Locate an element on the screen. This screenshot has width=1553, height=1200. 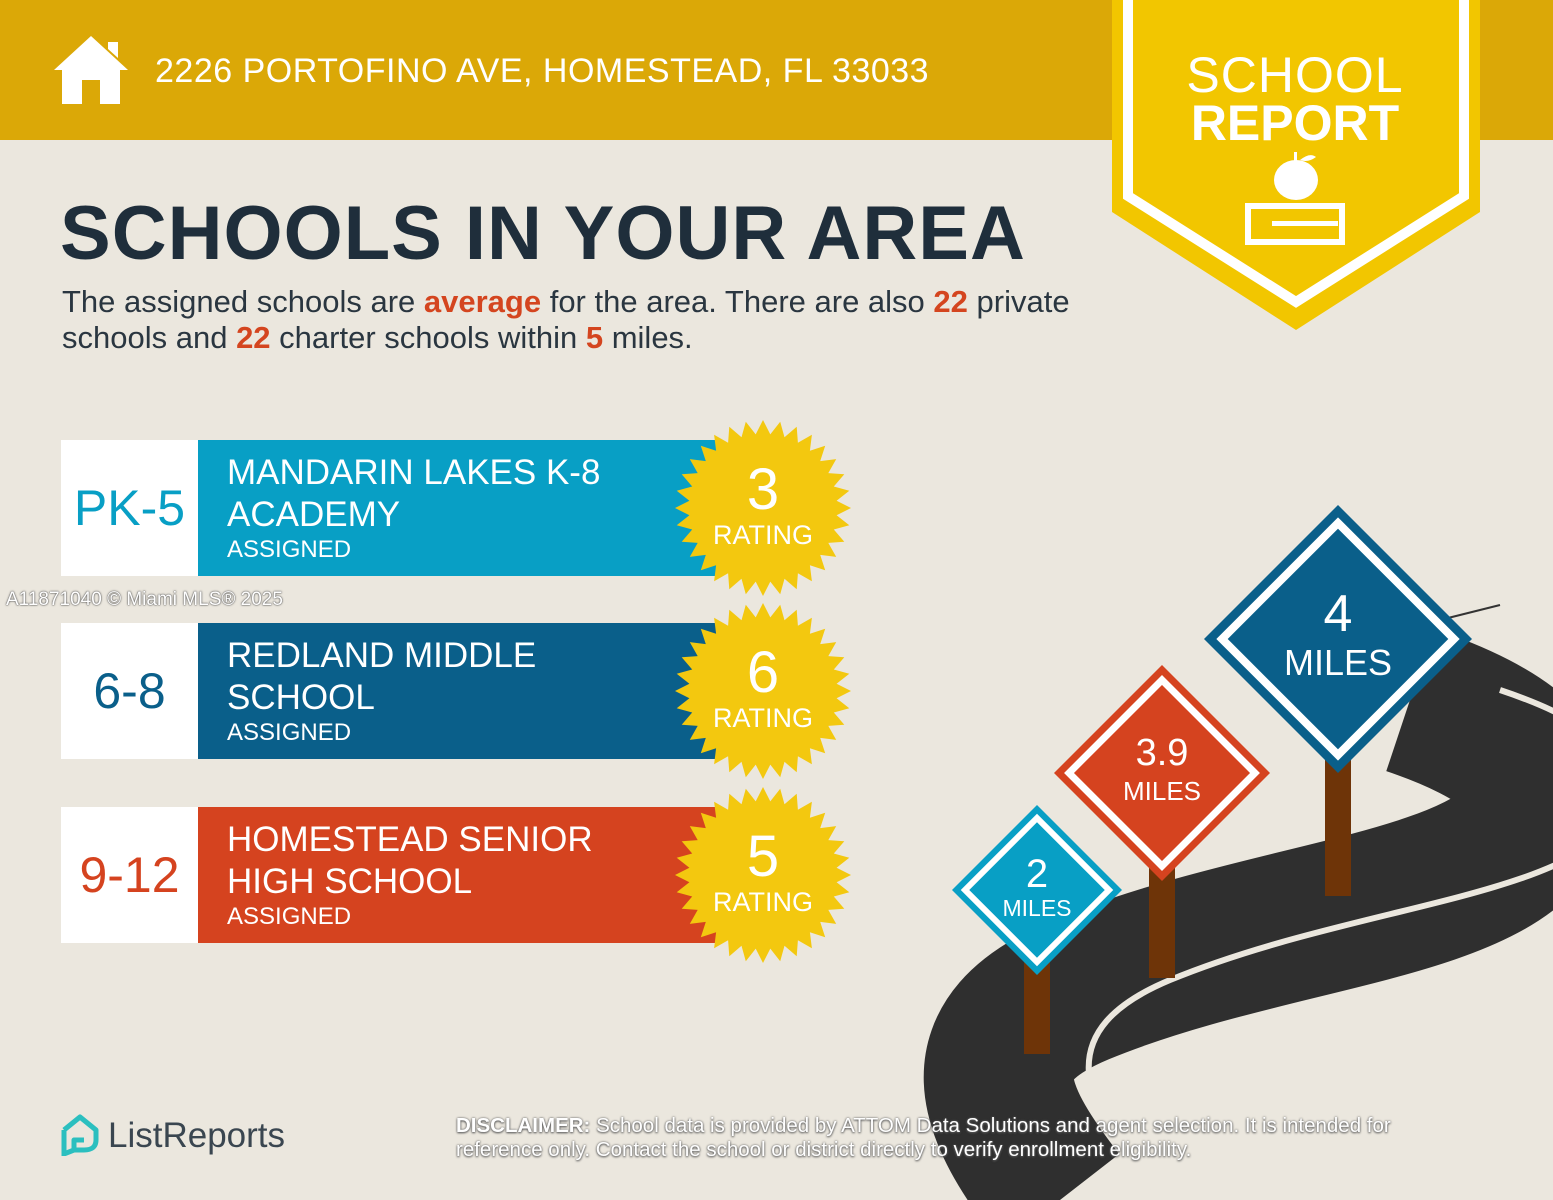
school-name-line2: SCHOOL is located at coordinates (301, 697).